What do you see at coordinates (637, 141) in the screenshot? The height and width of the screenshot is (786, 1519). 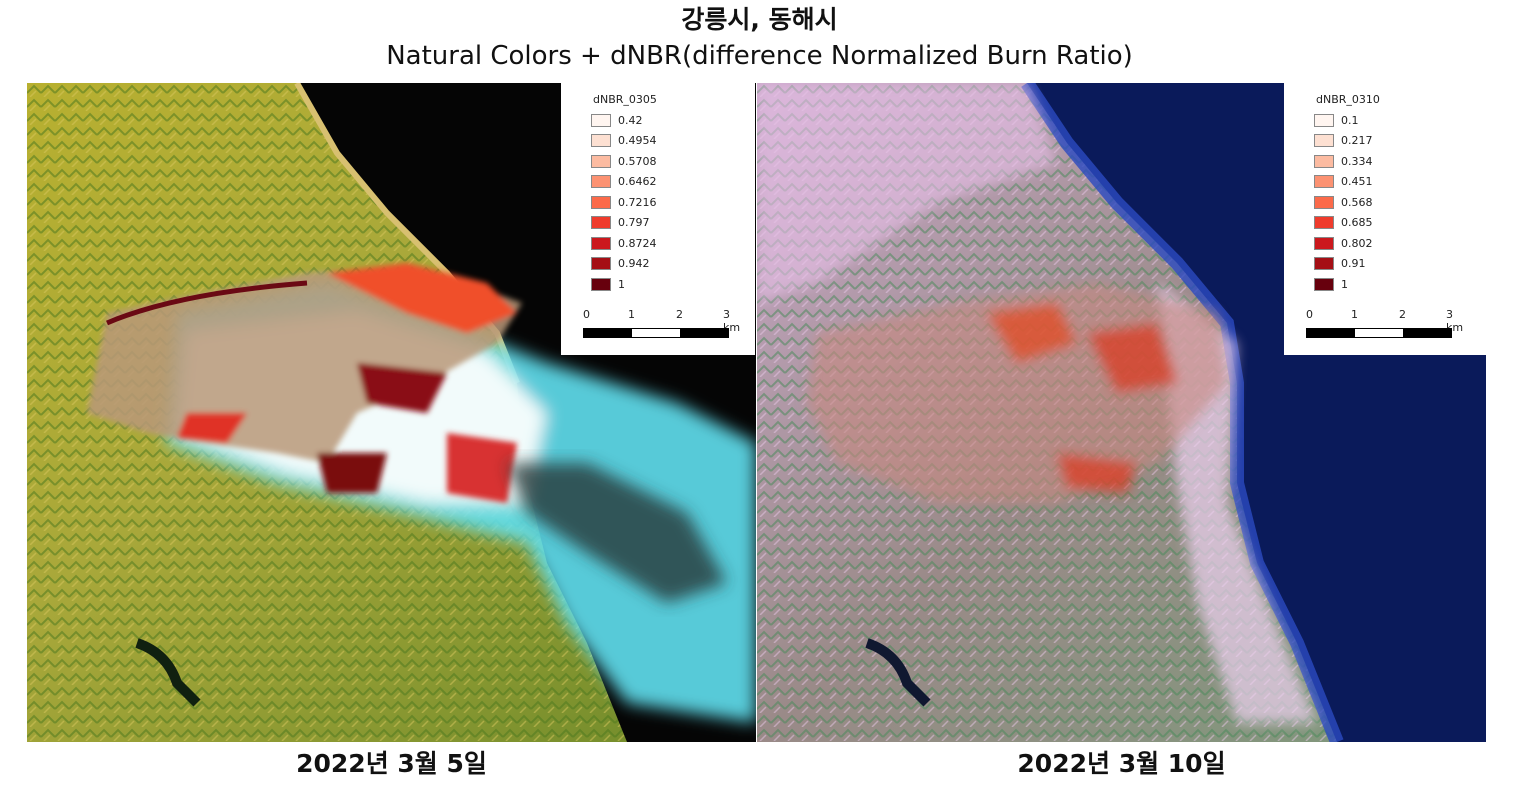 I see `legend-label: 0.4954` at bounding box center [637, 141].